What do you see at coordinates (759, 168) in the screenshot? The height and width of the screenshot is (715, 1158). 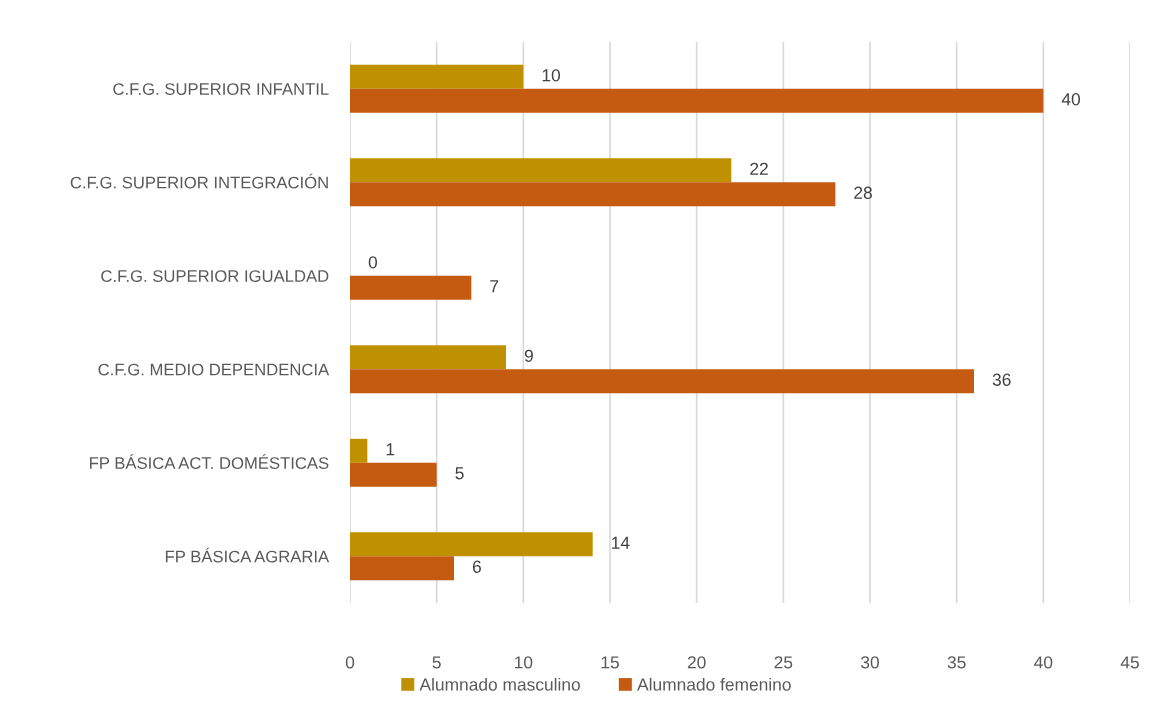 I see `data-label: 22` at bounding box center [759, 168].